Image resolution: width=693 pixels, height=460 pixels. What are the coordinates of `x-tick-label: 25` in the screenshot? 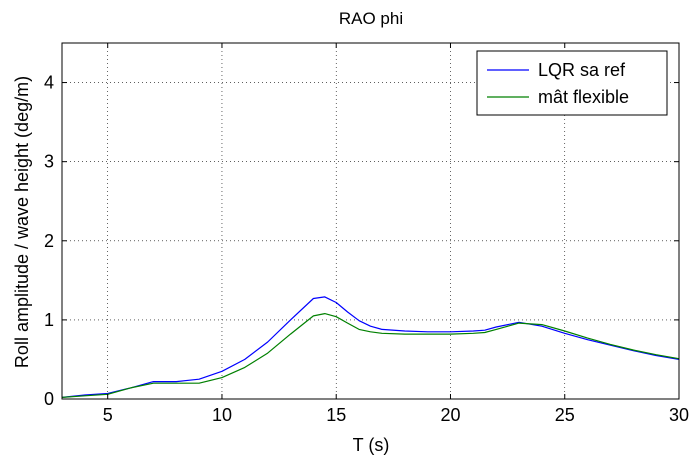 It's located at (565, 415).